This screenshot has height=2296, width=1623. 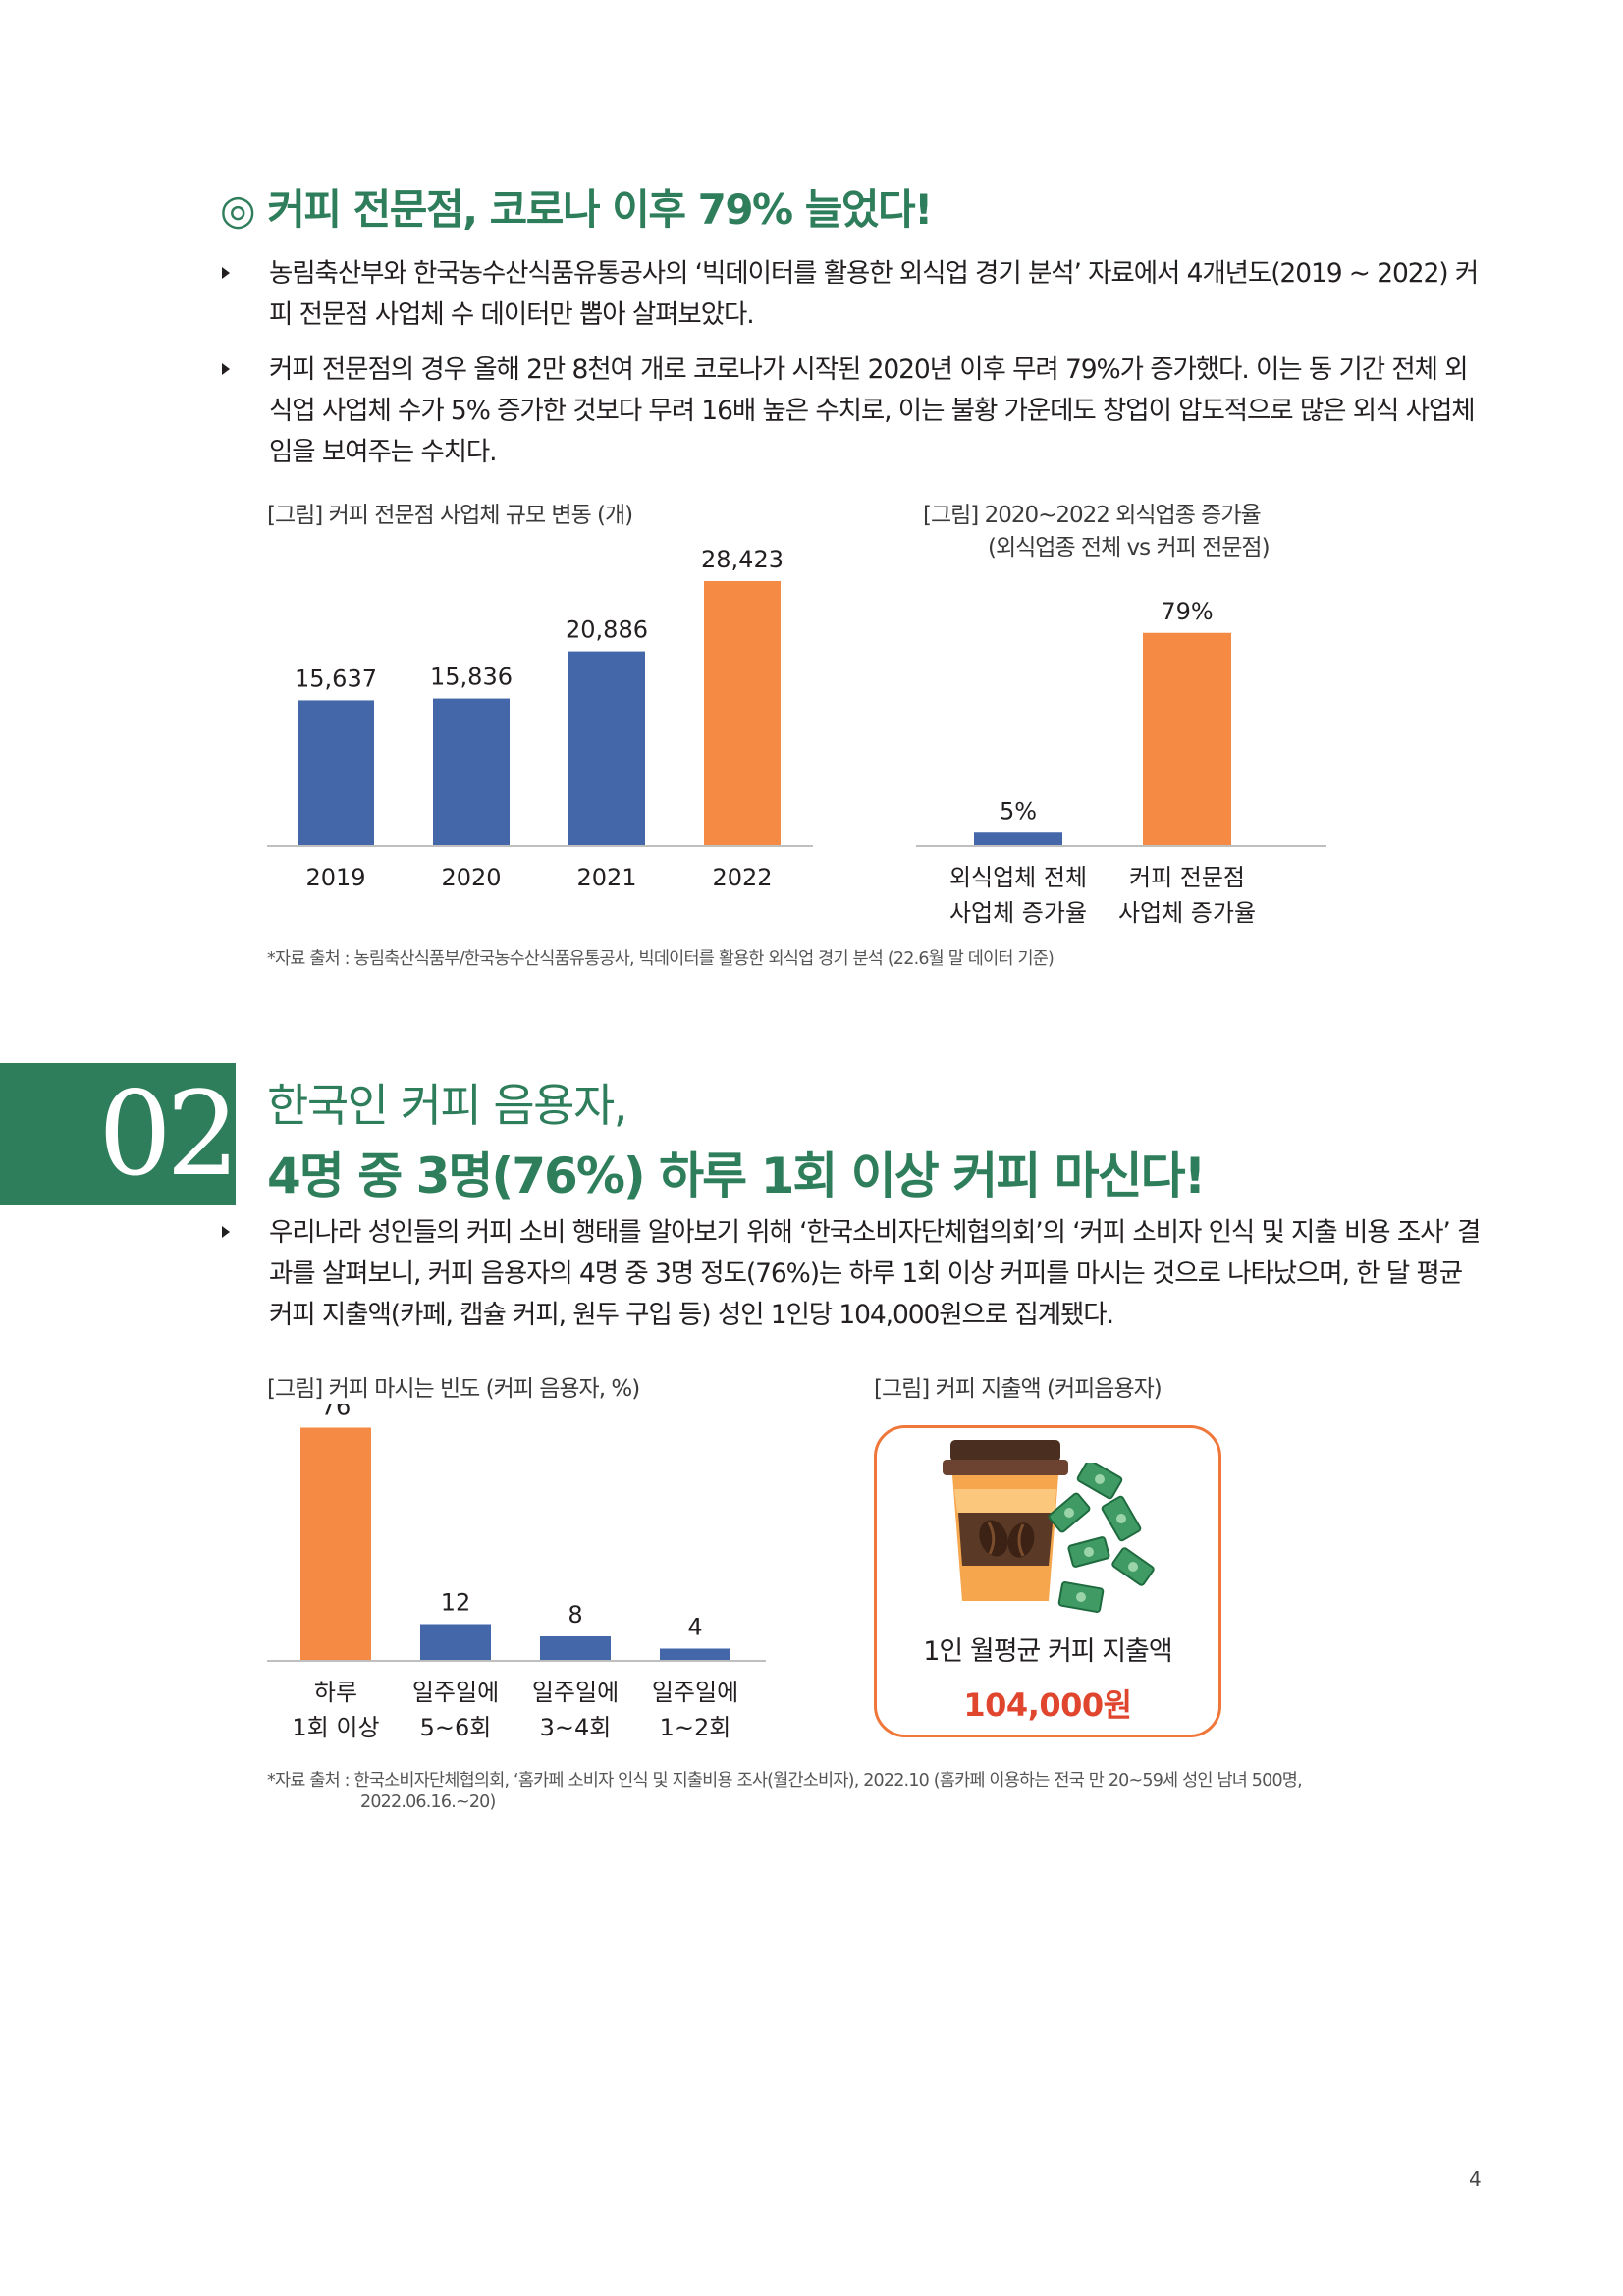 What do you see at coordinates (1092, 515) in the screenshot?
I see `chart-title: [그림] 2020~2022 외식업종 증가율` at bounding box center [1092, 515].